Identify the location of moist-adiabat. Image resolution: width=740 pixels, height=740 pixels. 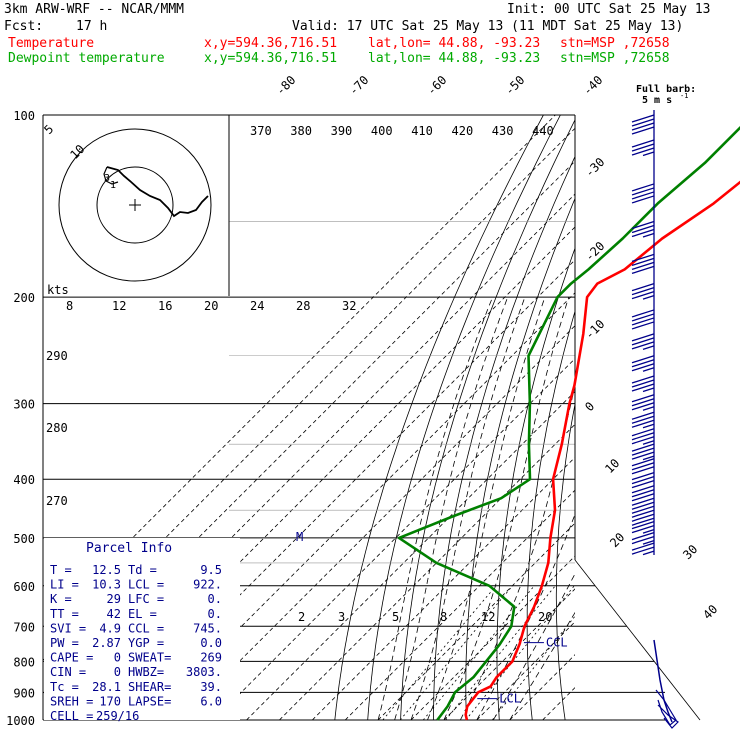
(506, 508).